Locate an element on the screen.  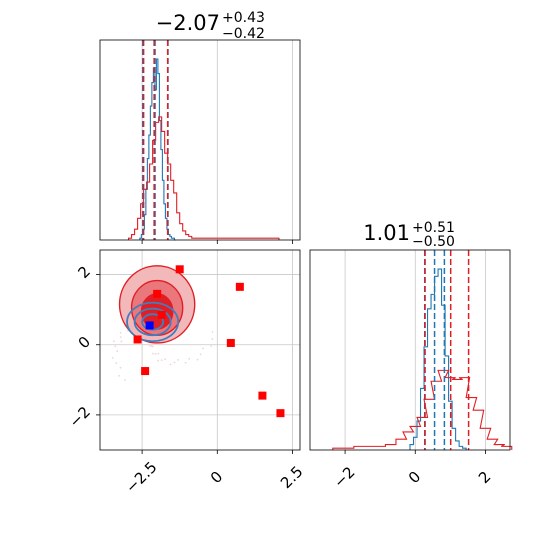
panel-2-markers is located at coordinates (209, 341).